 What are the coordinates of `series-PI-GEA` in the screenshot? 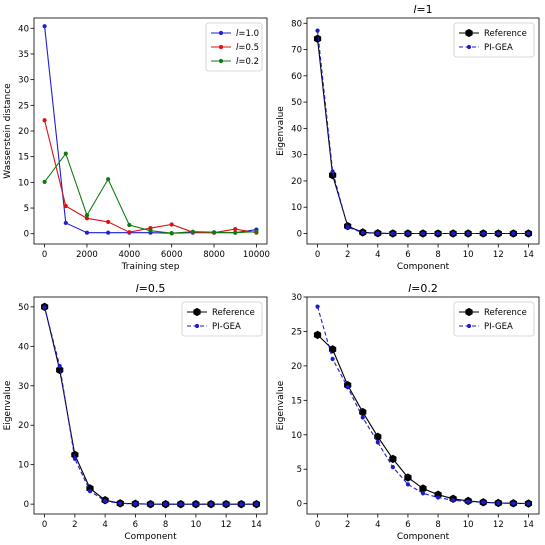 It's located at (150, 406).